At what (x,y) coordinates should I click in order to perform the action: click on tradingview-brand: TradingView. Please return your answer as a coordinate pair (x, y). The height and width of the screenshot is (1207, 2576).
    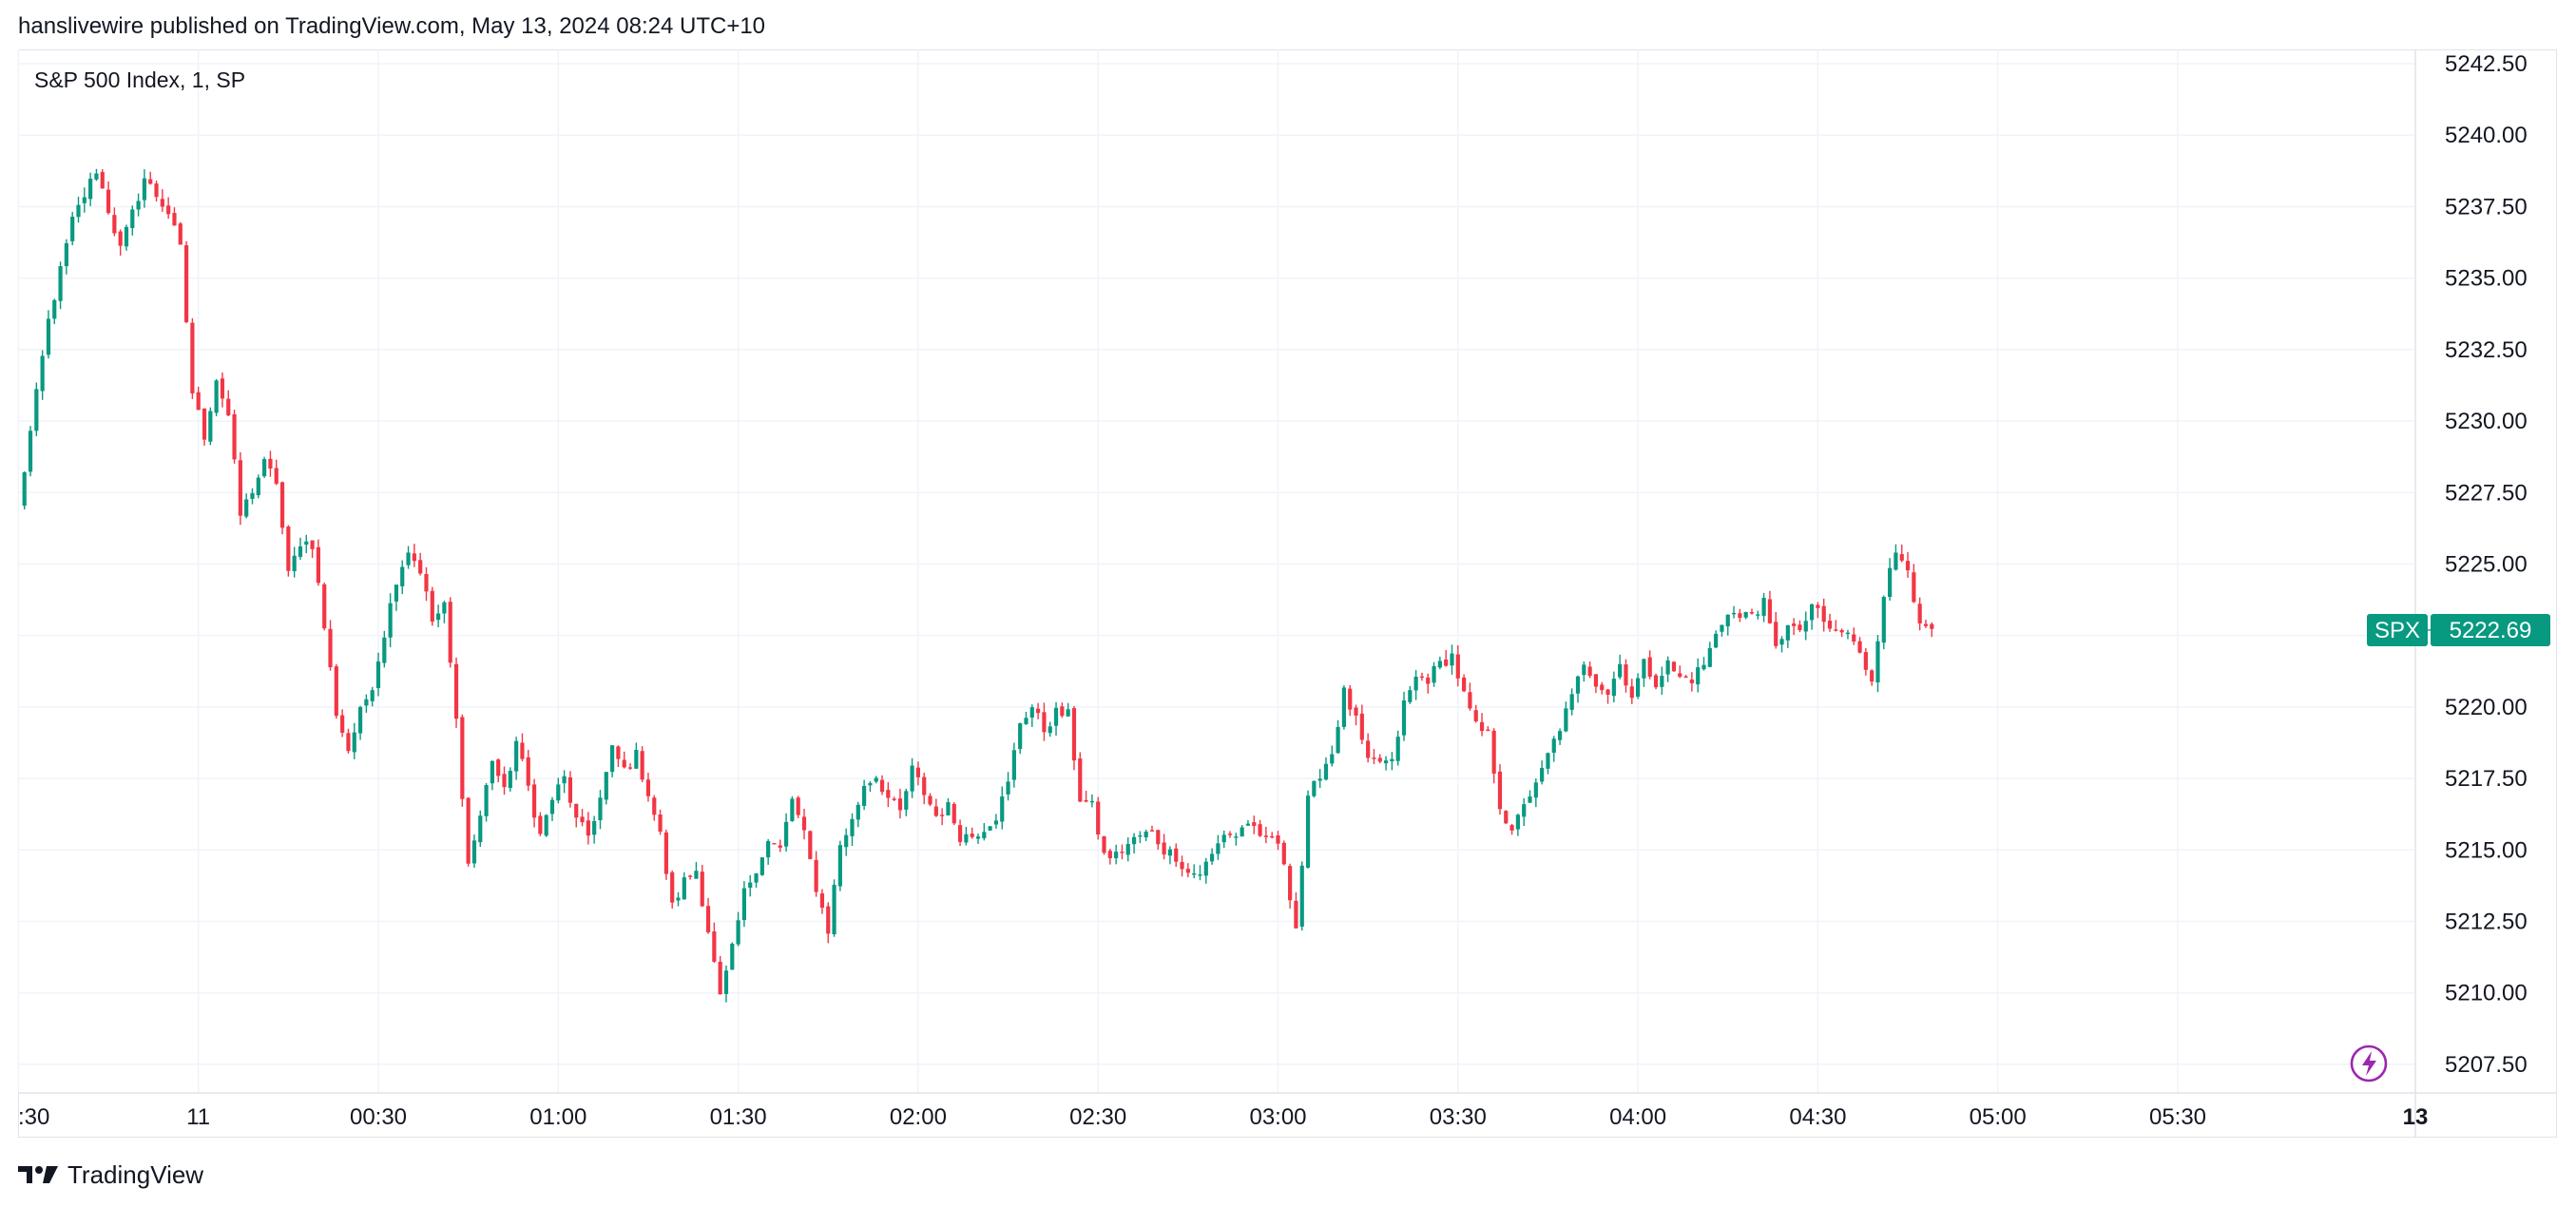
    Looking at the image, I should click on (111, 1175).